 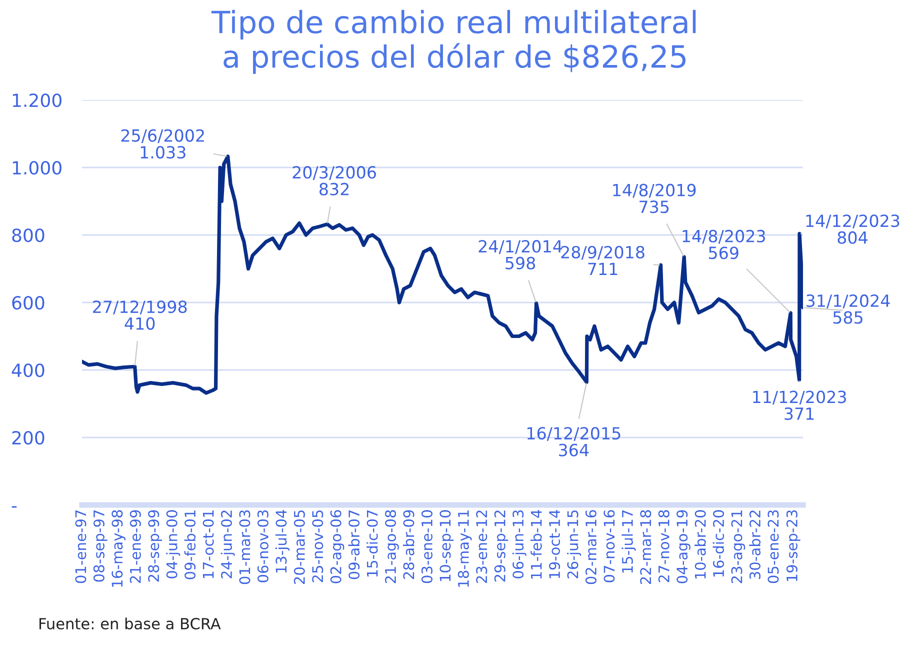 I want to click on annotation: 20/3/2006 832, so click(x=334, y=181).